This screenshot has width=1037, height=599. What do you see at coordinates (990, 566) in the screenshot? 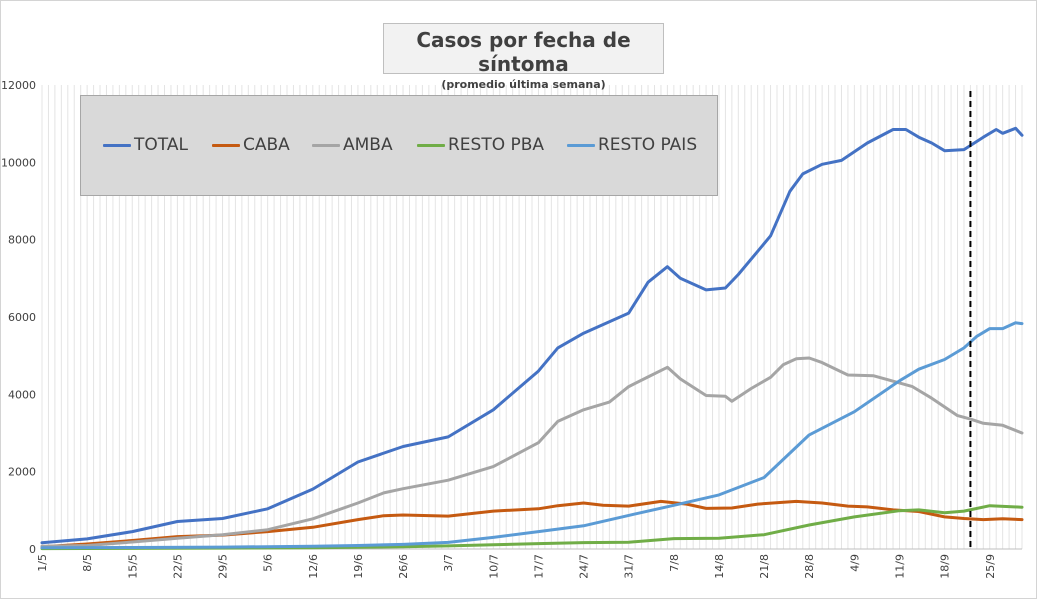
I see `x-tick-label: 25/9` at bounding box center [990, 566].